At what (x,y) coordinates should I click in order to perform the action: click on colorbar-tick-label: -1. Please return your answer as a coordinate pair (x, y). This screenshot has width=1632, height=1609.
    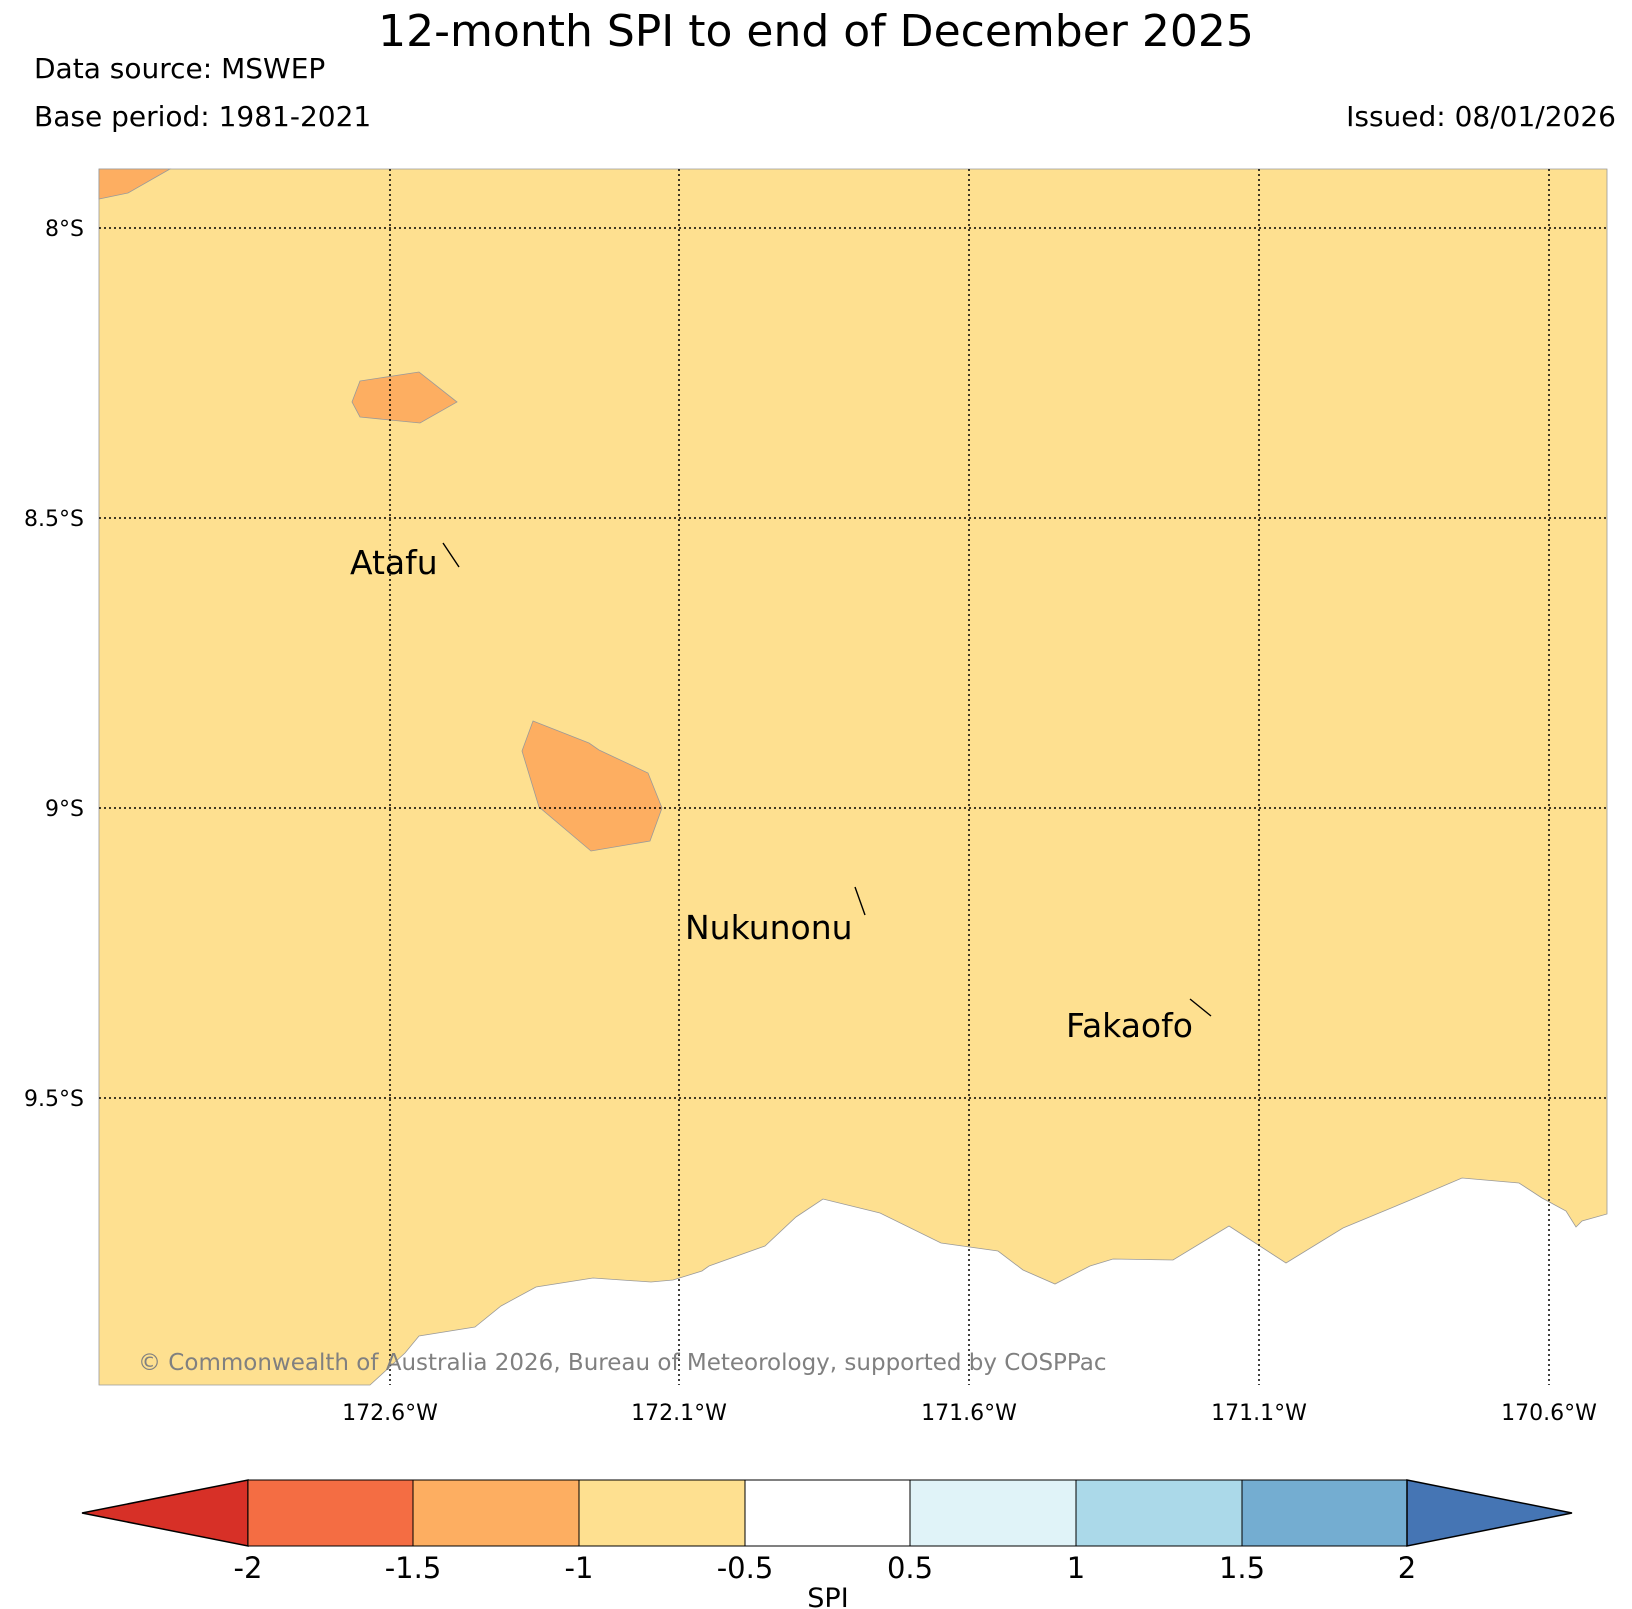
    Looking at the image, I should click on (579, 1568).